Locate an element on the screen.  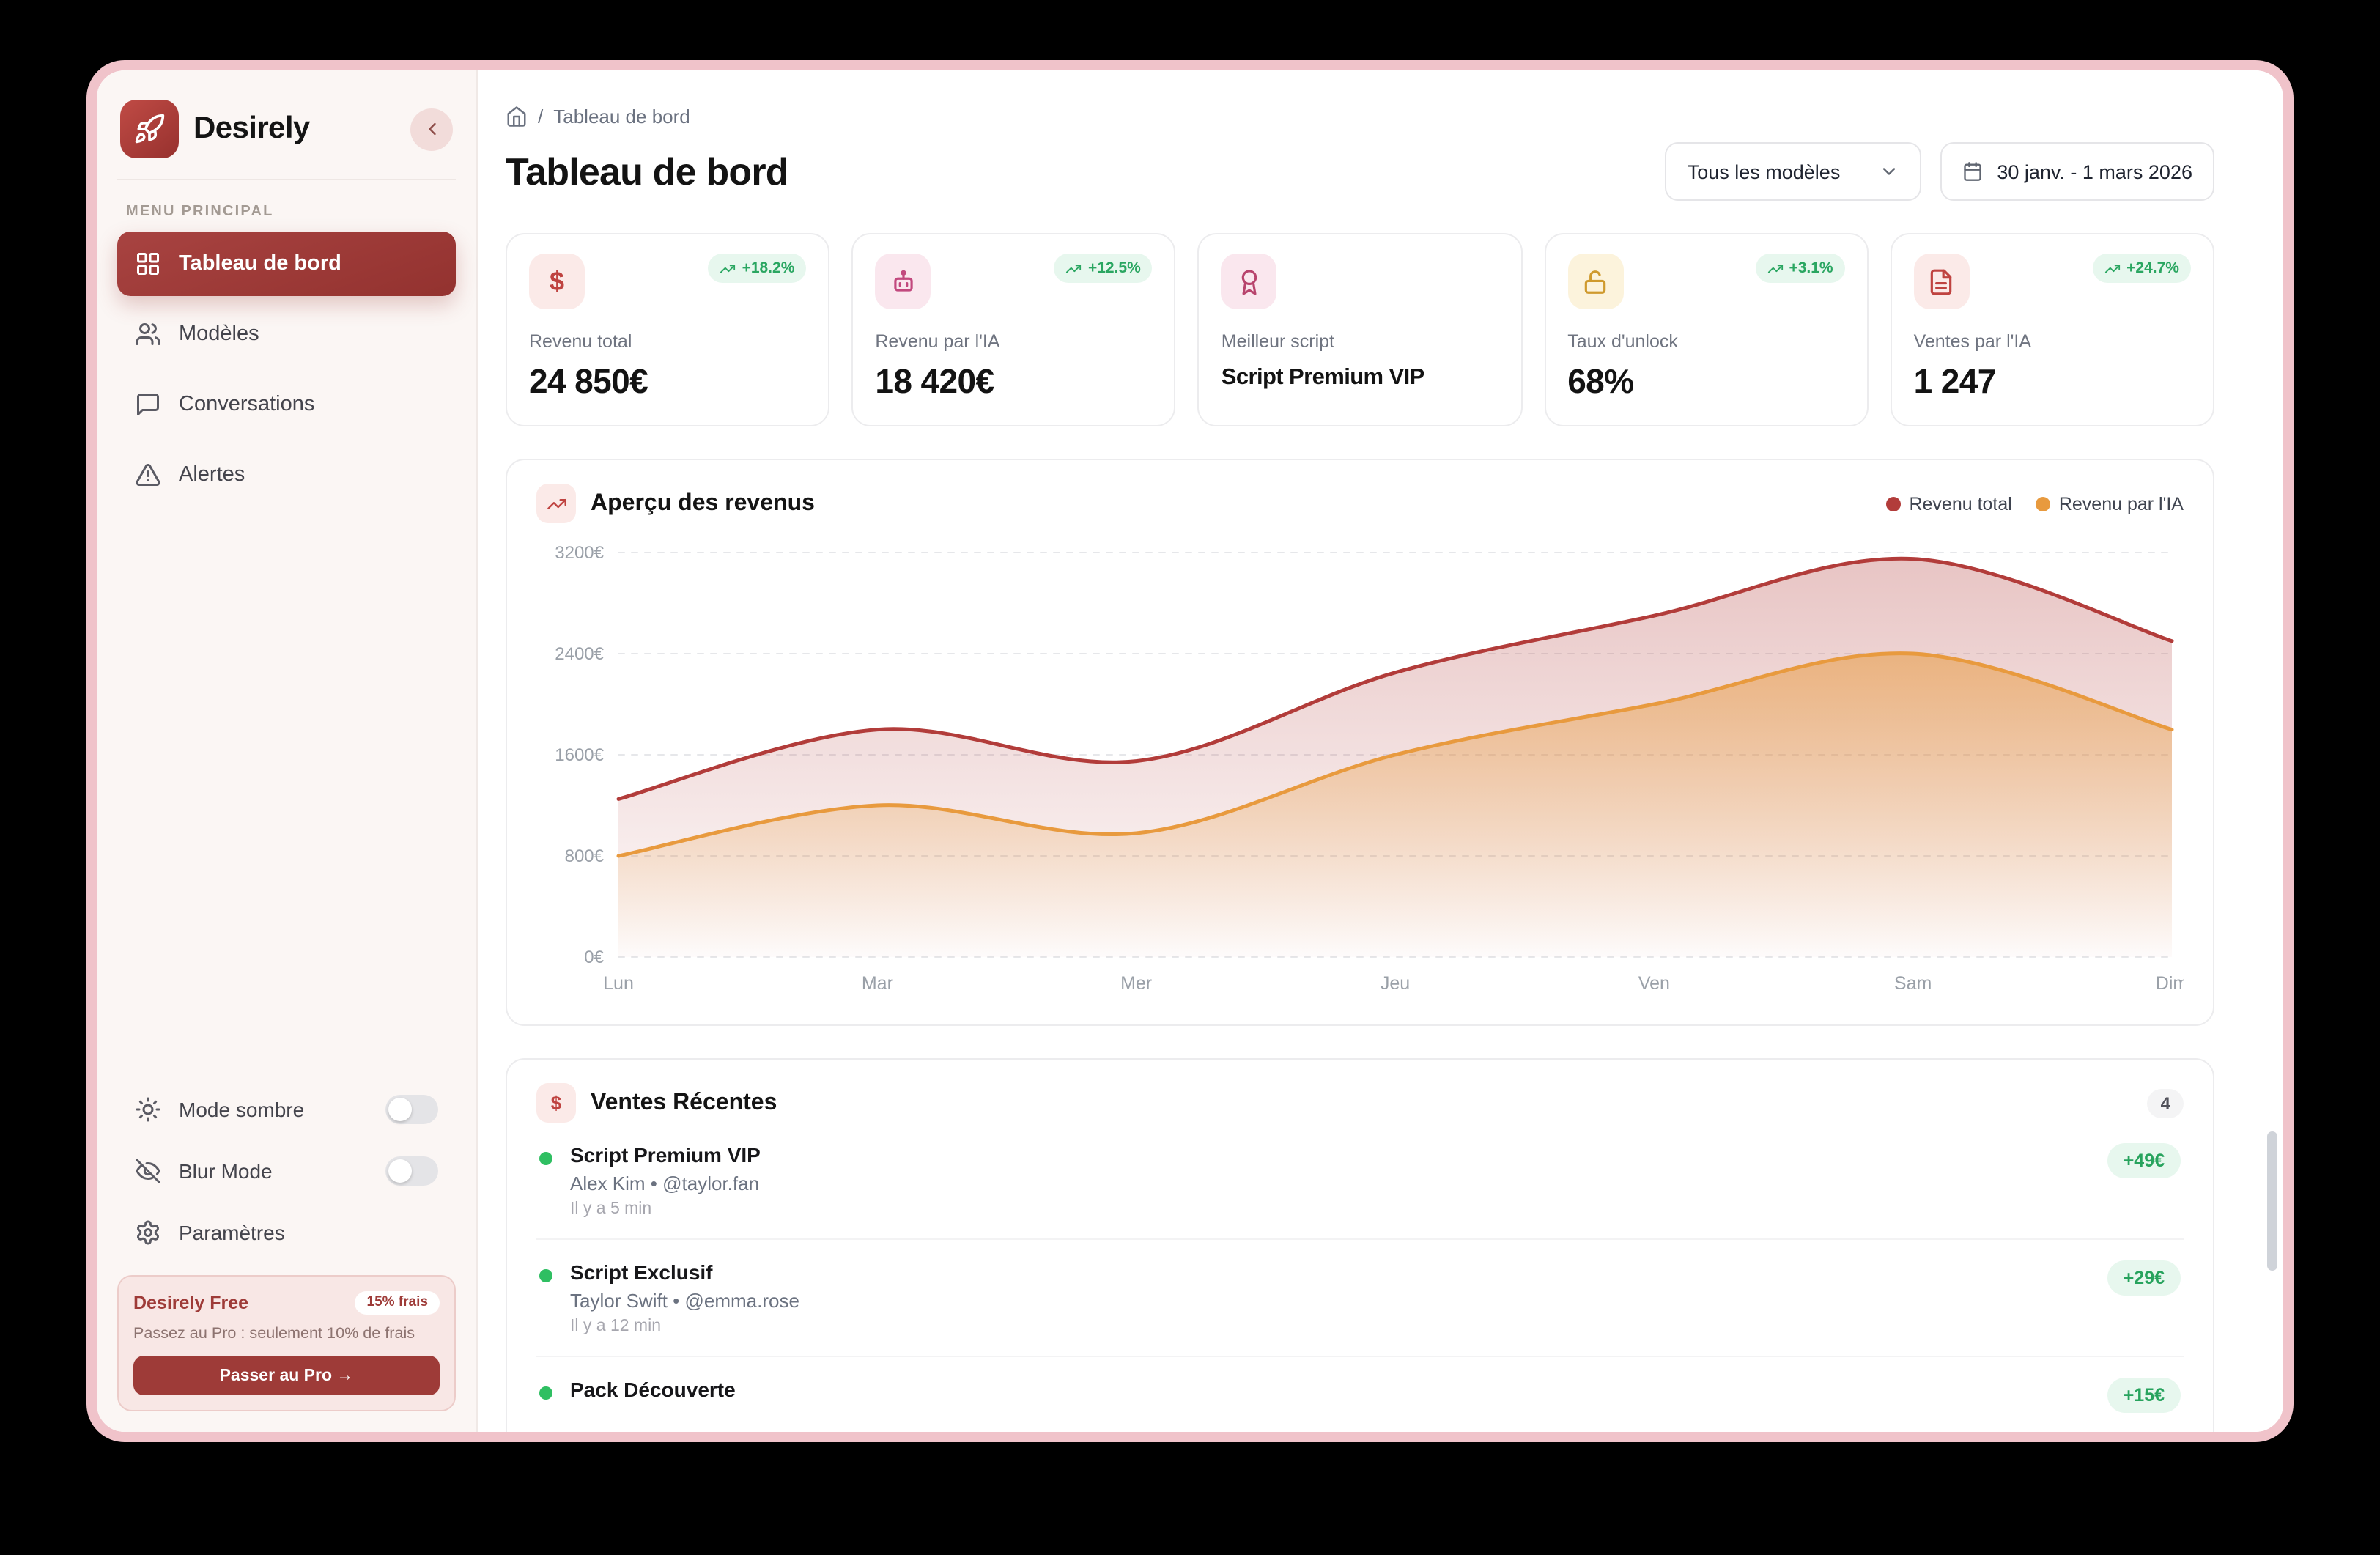
legend-revenu-ia: Revenu par l'IA is located at coordinates (2109, 503).